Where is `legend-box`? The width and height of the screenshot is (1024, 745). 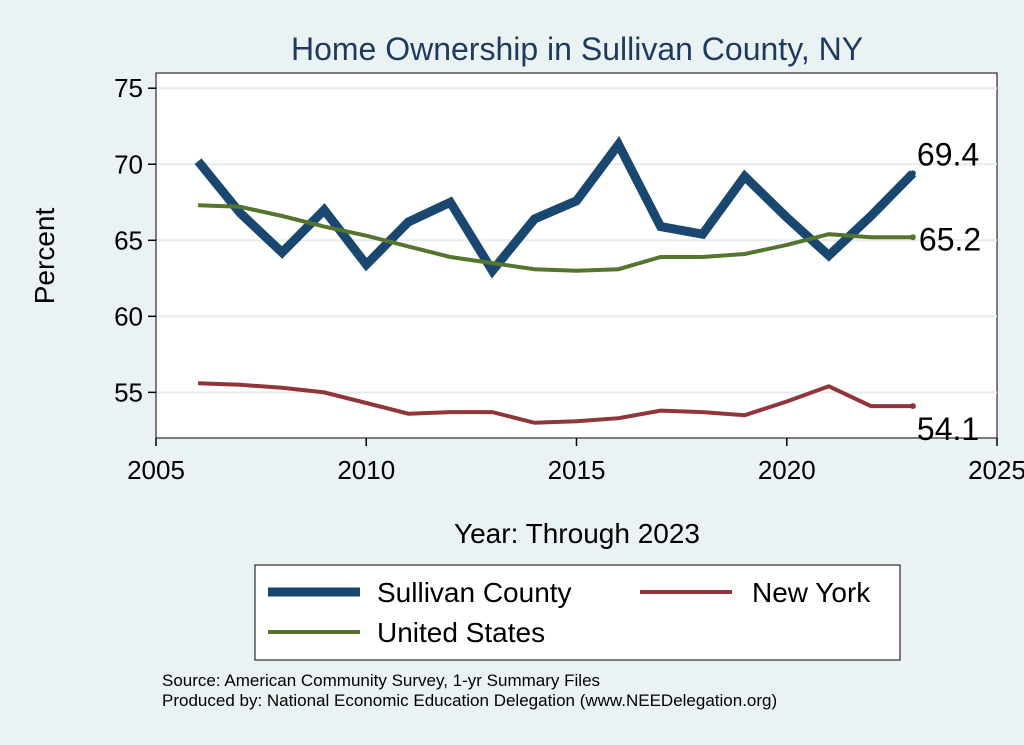 legend-box is located at coordinates (577, 612).